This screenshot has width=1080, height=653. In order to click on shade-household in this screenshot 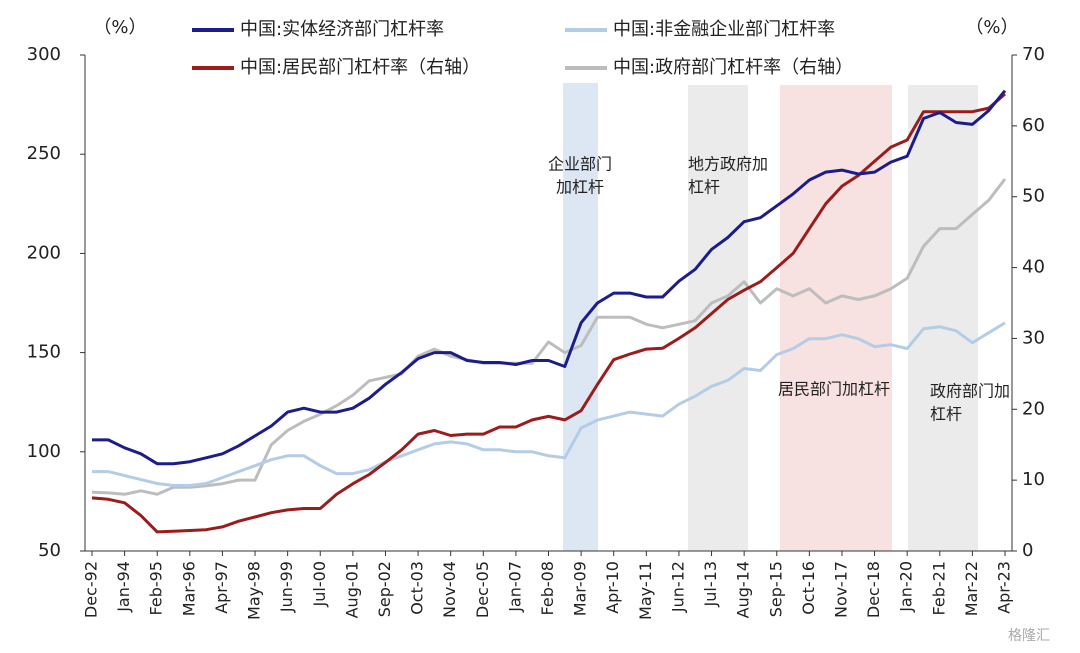, I will do `click(836, 318)`.